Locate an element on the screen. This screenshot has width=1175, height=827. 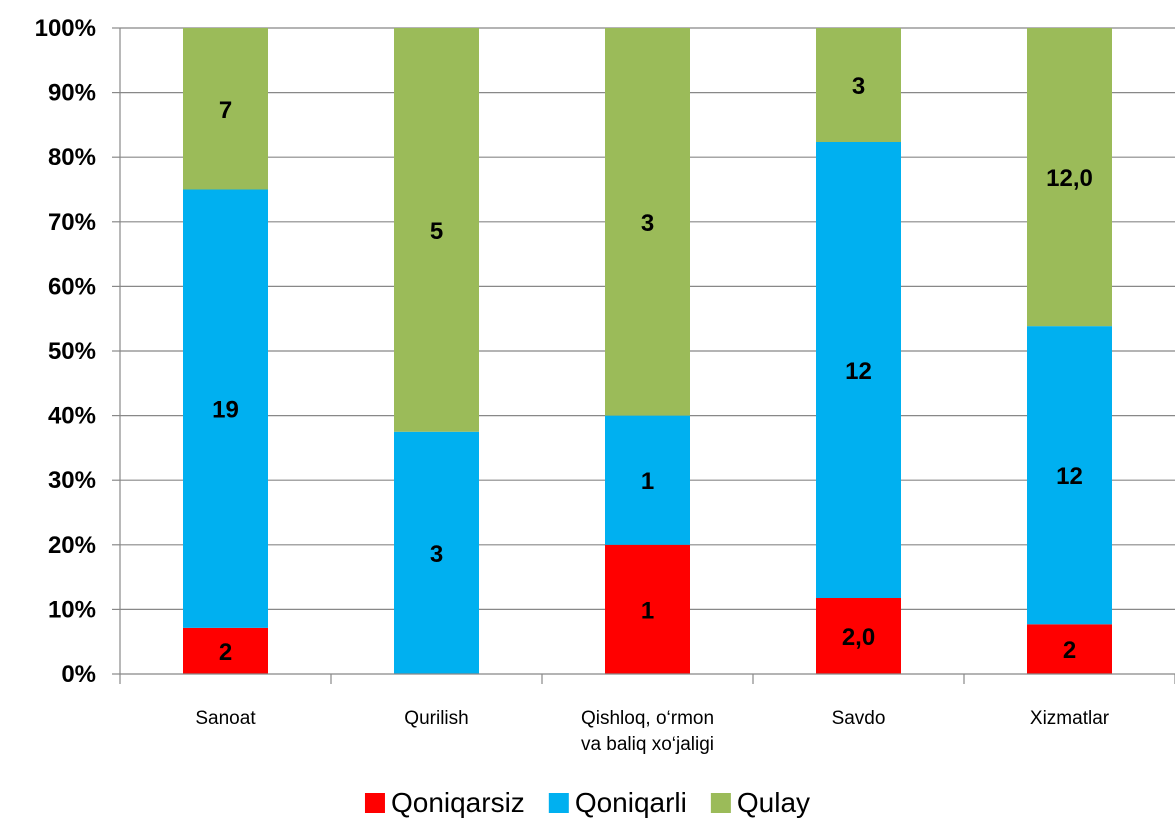
legend: Qoniqarsiz Qoniqarli Qulay is located at coordinates (587, 802).